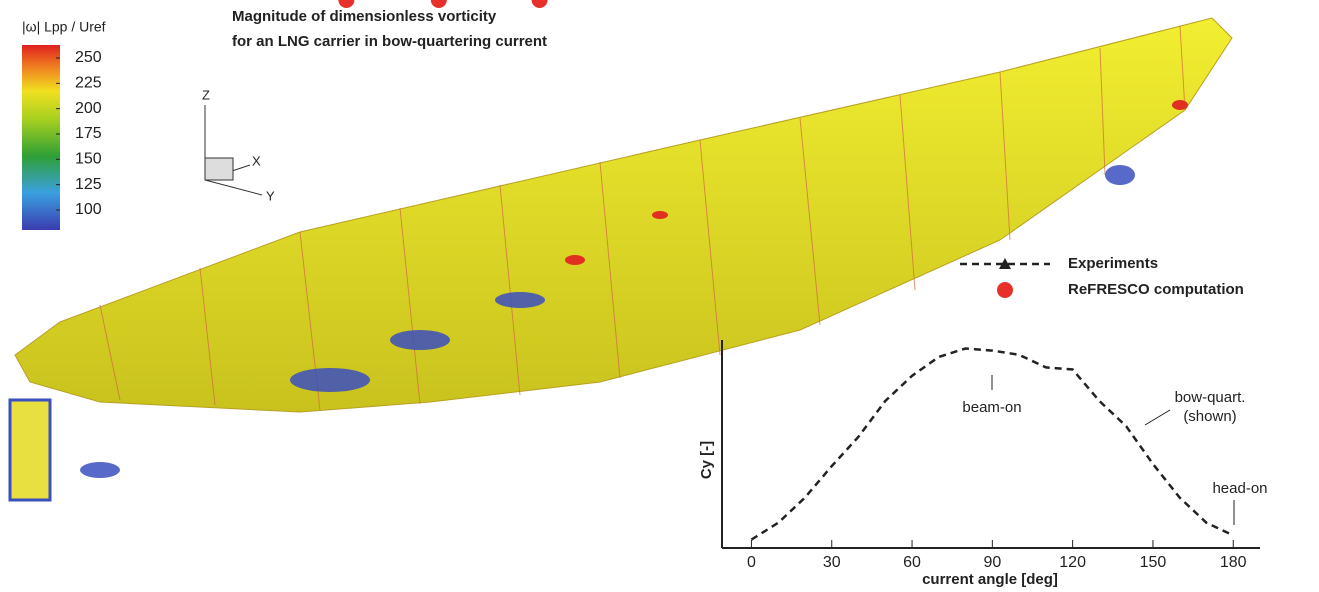 Image resolution: width=1319 pixels, height=592 pixels. Describe the element at coordinates (88, 184) in the screenshot. I see `colorbar-tick-label: 125` at that location.